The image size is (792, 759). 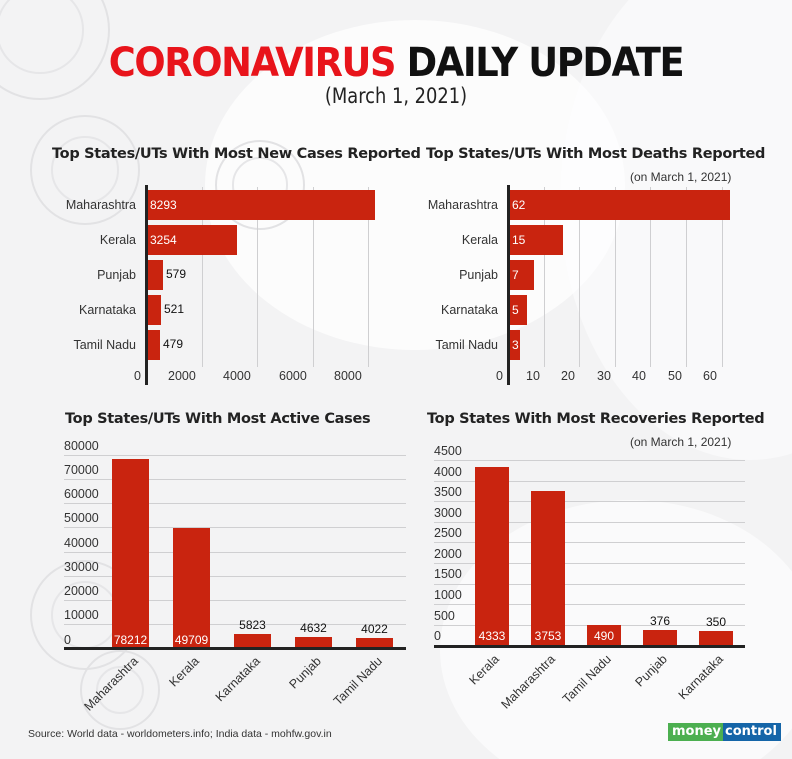 What do you see at coordinates (752, 732) in the screenshot?
I see `logo-part-control: control` at bounding box center [752, 732].